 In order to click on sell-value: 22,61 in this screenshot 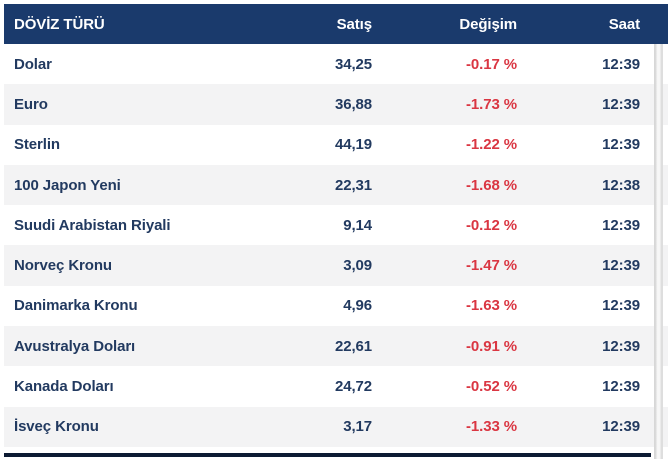, I will do `click(353, 346)`.